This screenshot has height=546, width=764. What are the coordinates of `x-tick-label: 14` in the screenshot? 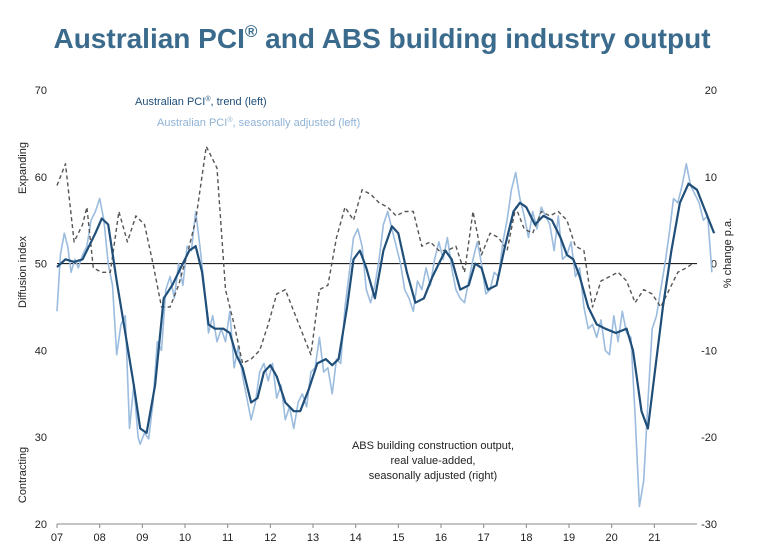 It's located at (356, 538).